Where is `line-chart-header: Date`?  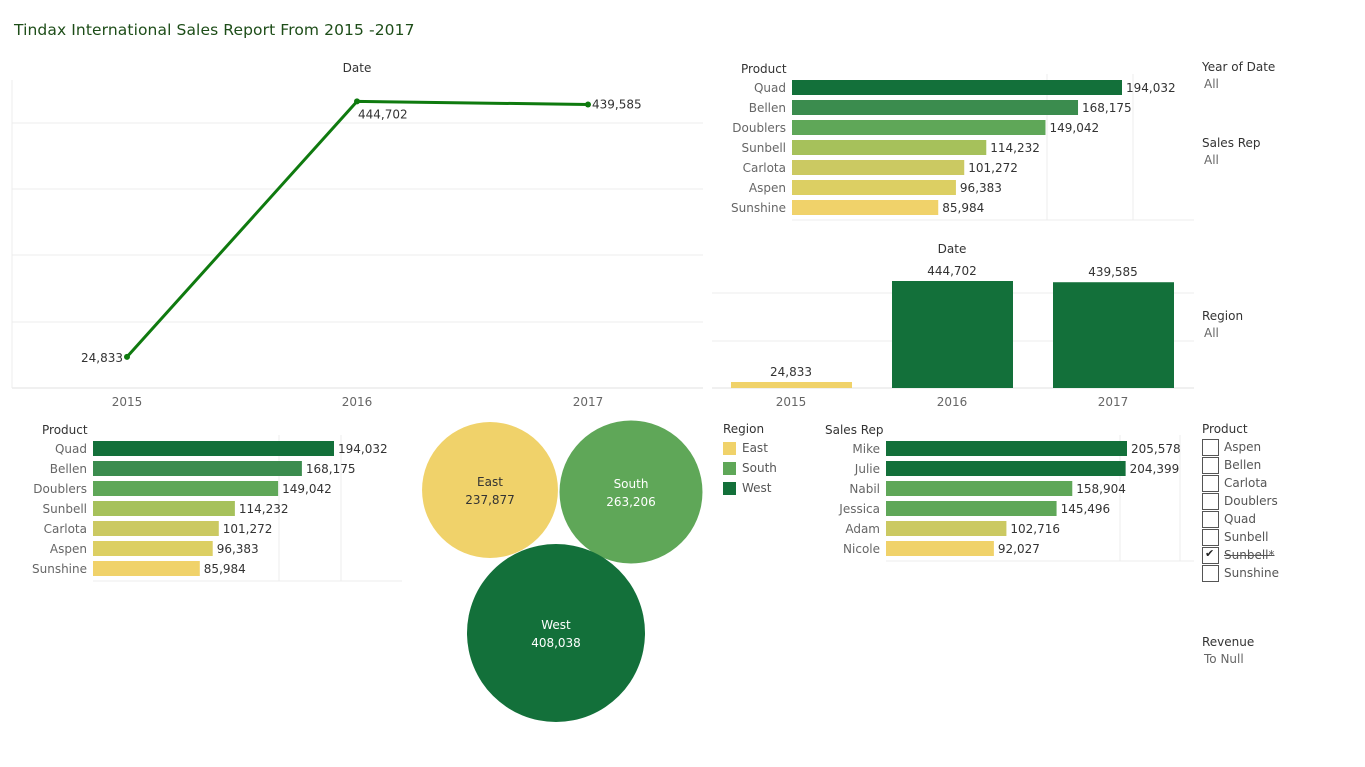 line-chart-header: Date is located at coordinates (357, 68).